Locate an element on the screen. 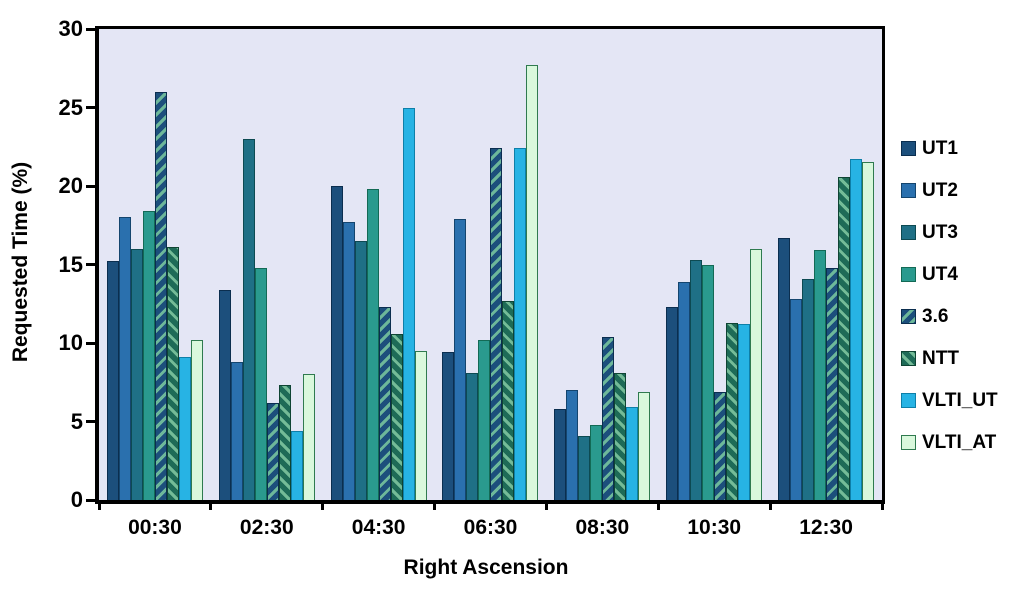  y-tick-label: 0 is located at coordinates (76, 499).